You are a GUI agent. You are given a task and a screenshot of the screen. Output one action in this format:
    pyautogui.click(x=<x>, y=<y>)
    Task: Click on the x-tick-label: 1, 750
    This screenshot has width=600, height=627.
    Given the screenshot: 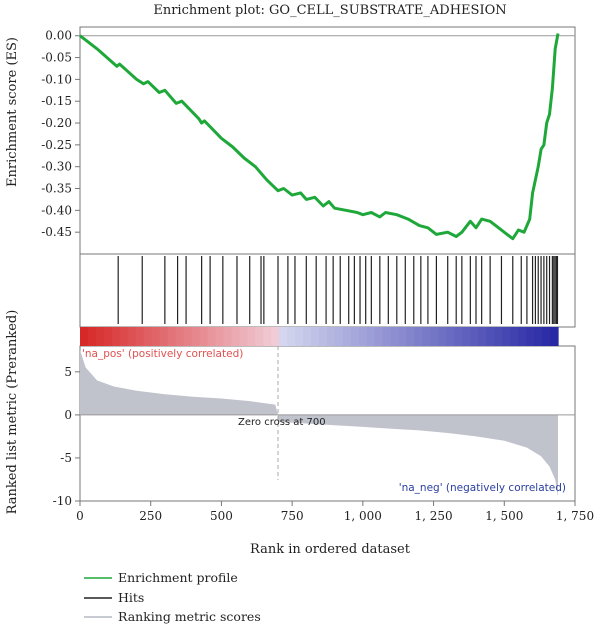 What is the action you would take?
    pyautogui.click(x=575, y=516)
    